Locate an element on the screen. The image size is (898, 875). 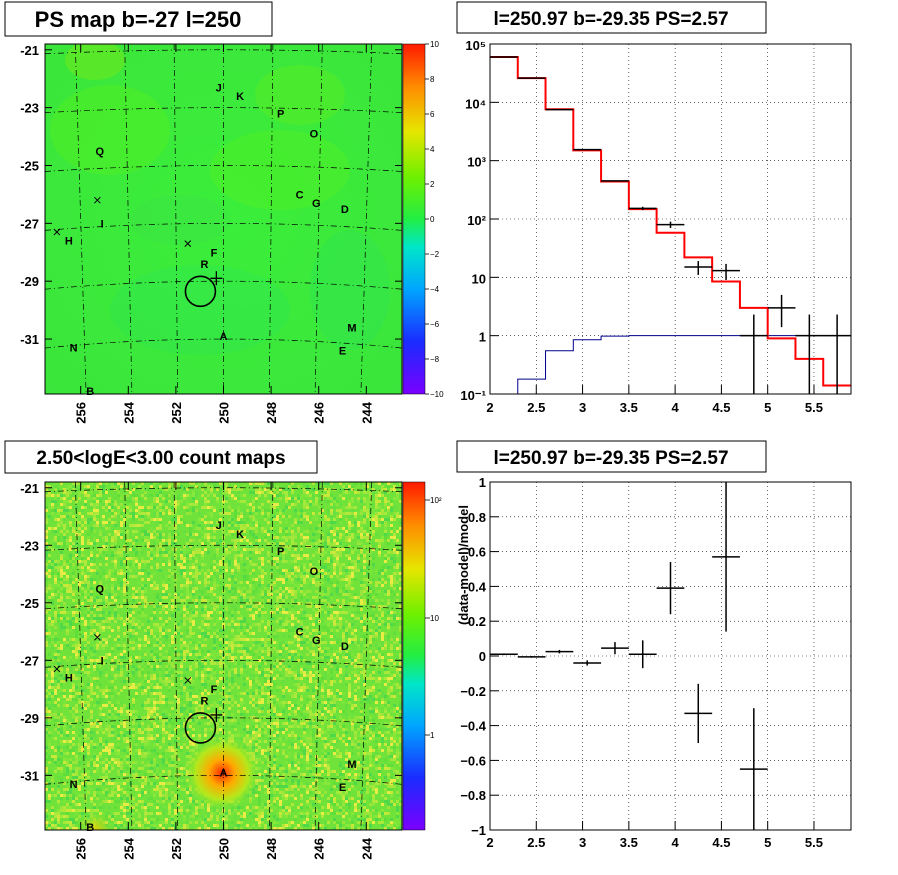
colorbar-tick-label: −2 is located at coordinates (435, 254).